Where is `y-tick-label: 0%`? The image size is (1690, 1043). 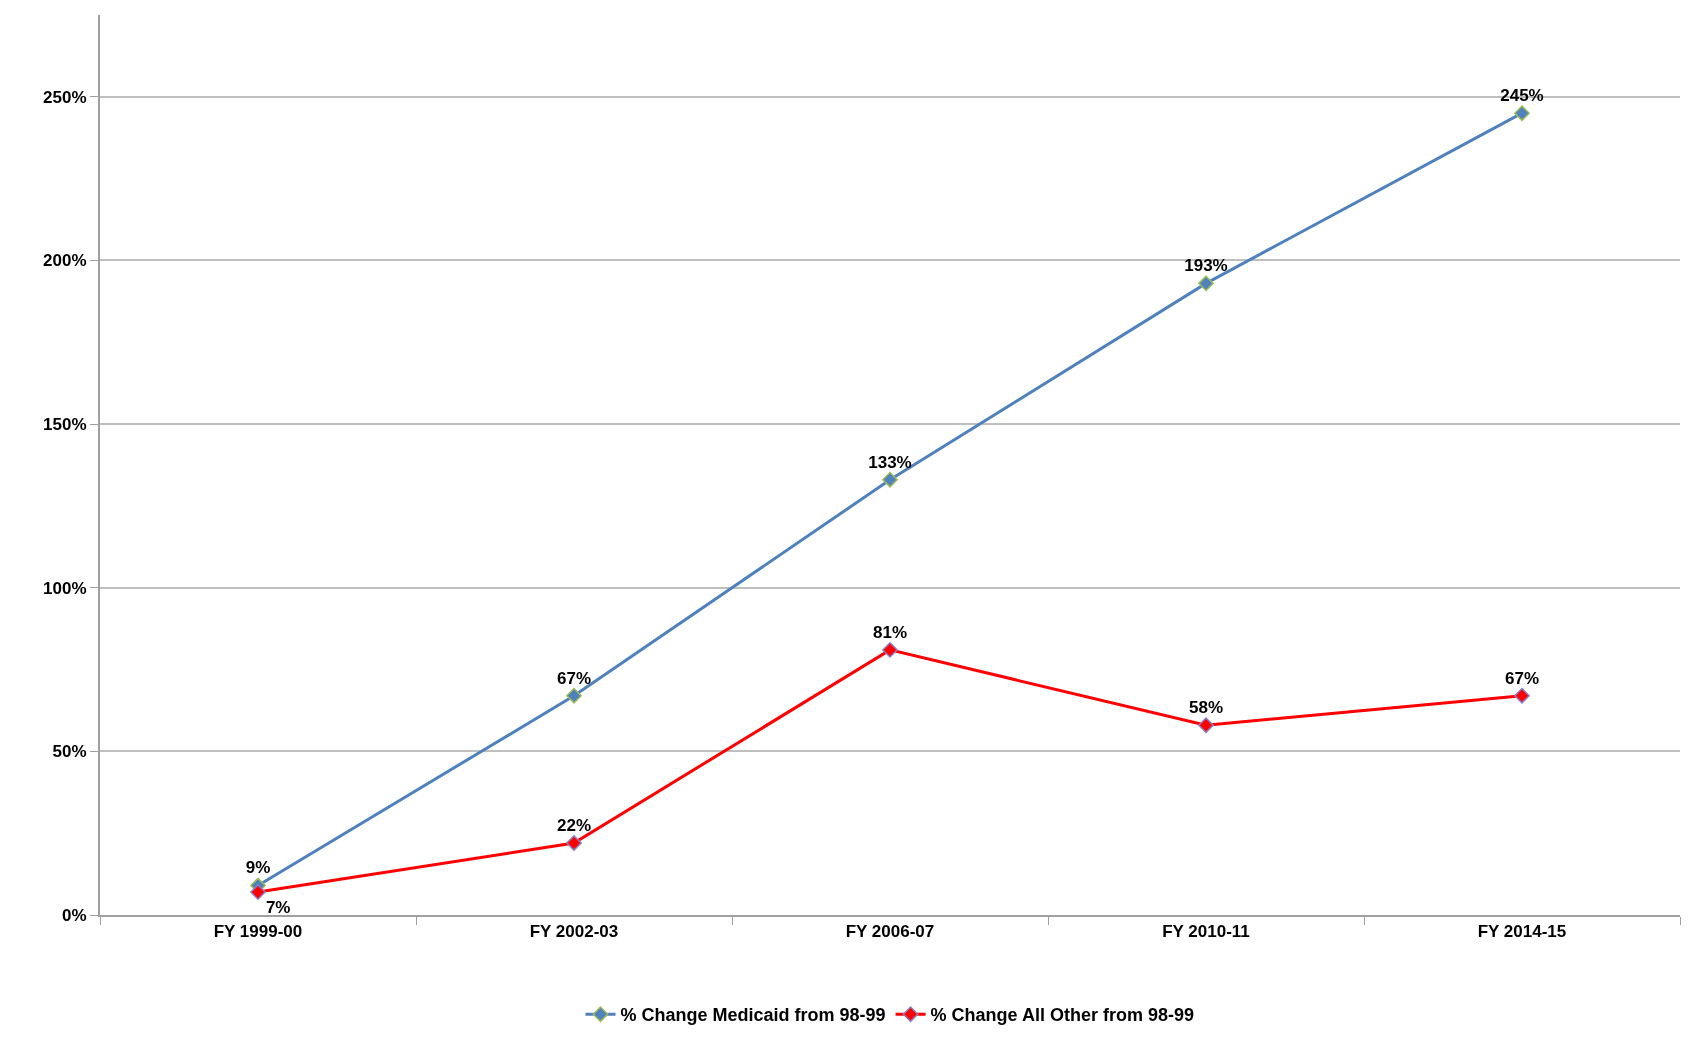
y-tick-label: 0% is located at coordinates (74, 915).